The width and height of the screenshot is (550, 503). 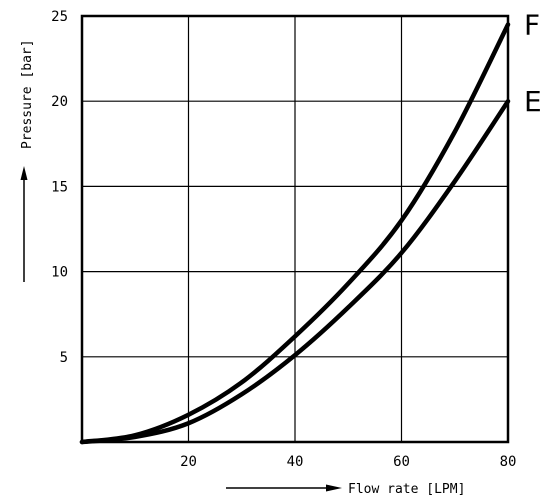 I want to click on y-tick-label: 15, so click(x=59, y=187).